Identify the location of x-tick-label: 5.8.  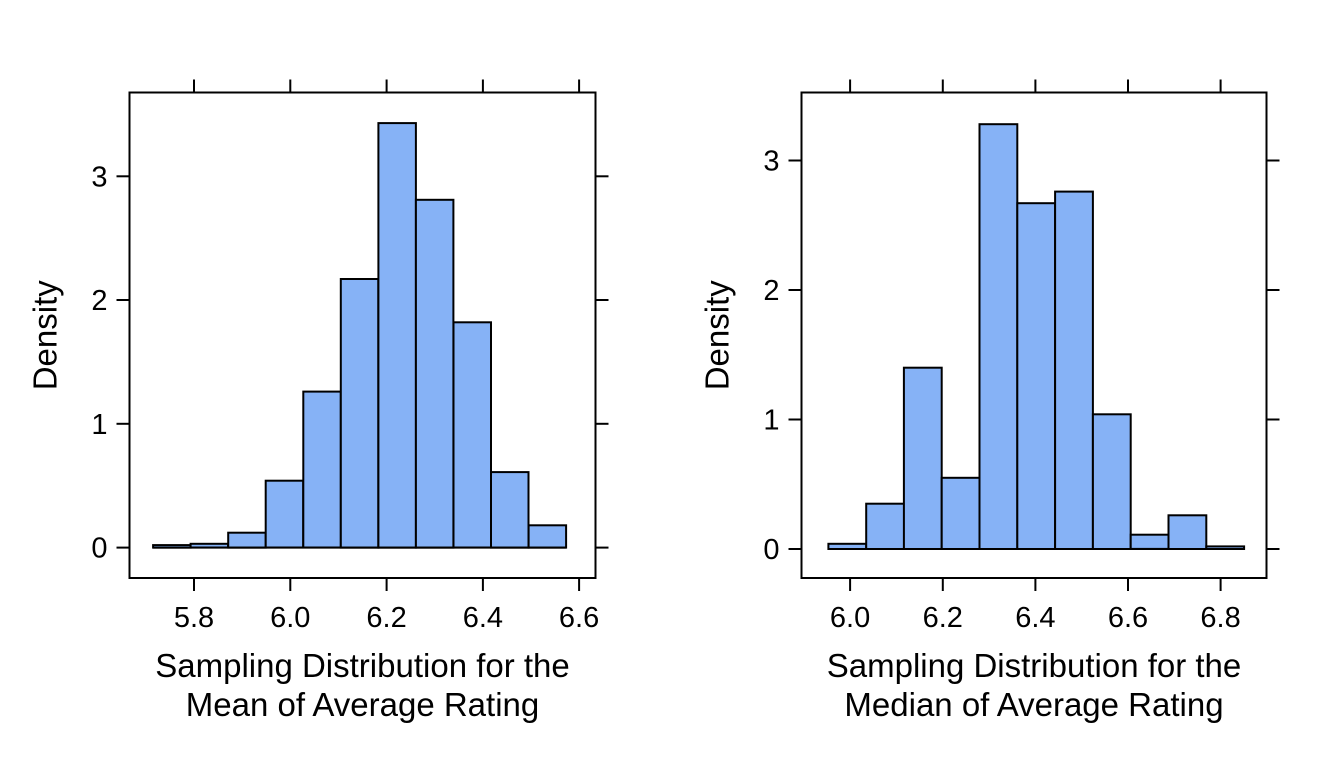
(194, 618).